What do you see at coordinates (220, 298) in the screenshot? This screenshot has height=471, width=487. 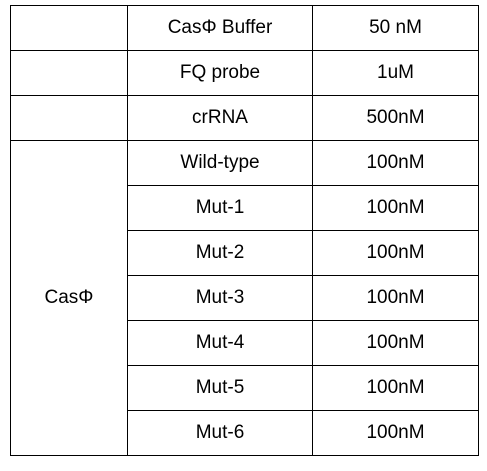 I see `item-cell: Mut-3` at bounding box center [220, 298].